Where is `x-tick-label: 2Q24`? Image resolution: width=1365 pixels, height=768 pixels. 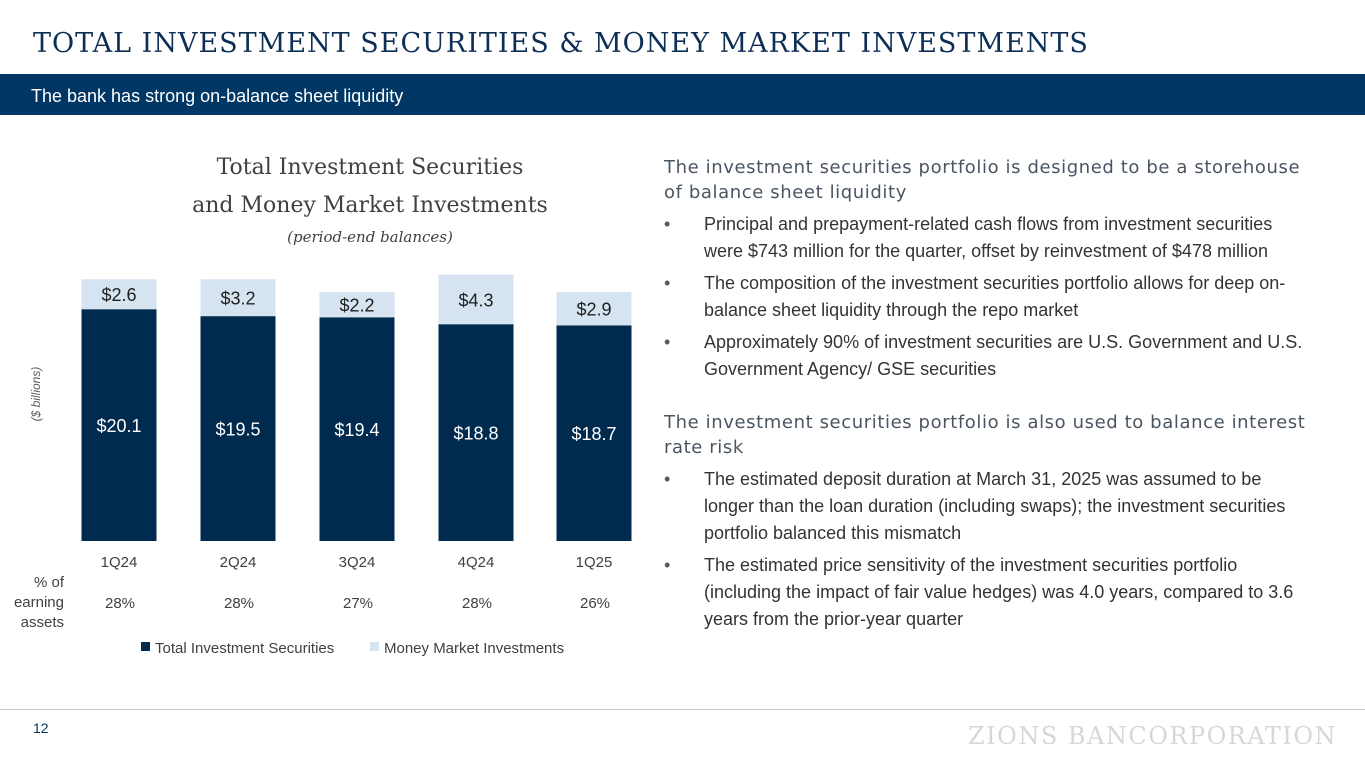
x-tick-label: 2Q24 is located at coordinates (238, 562).